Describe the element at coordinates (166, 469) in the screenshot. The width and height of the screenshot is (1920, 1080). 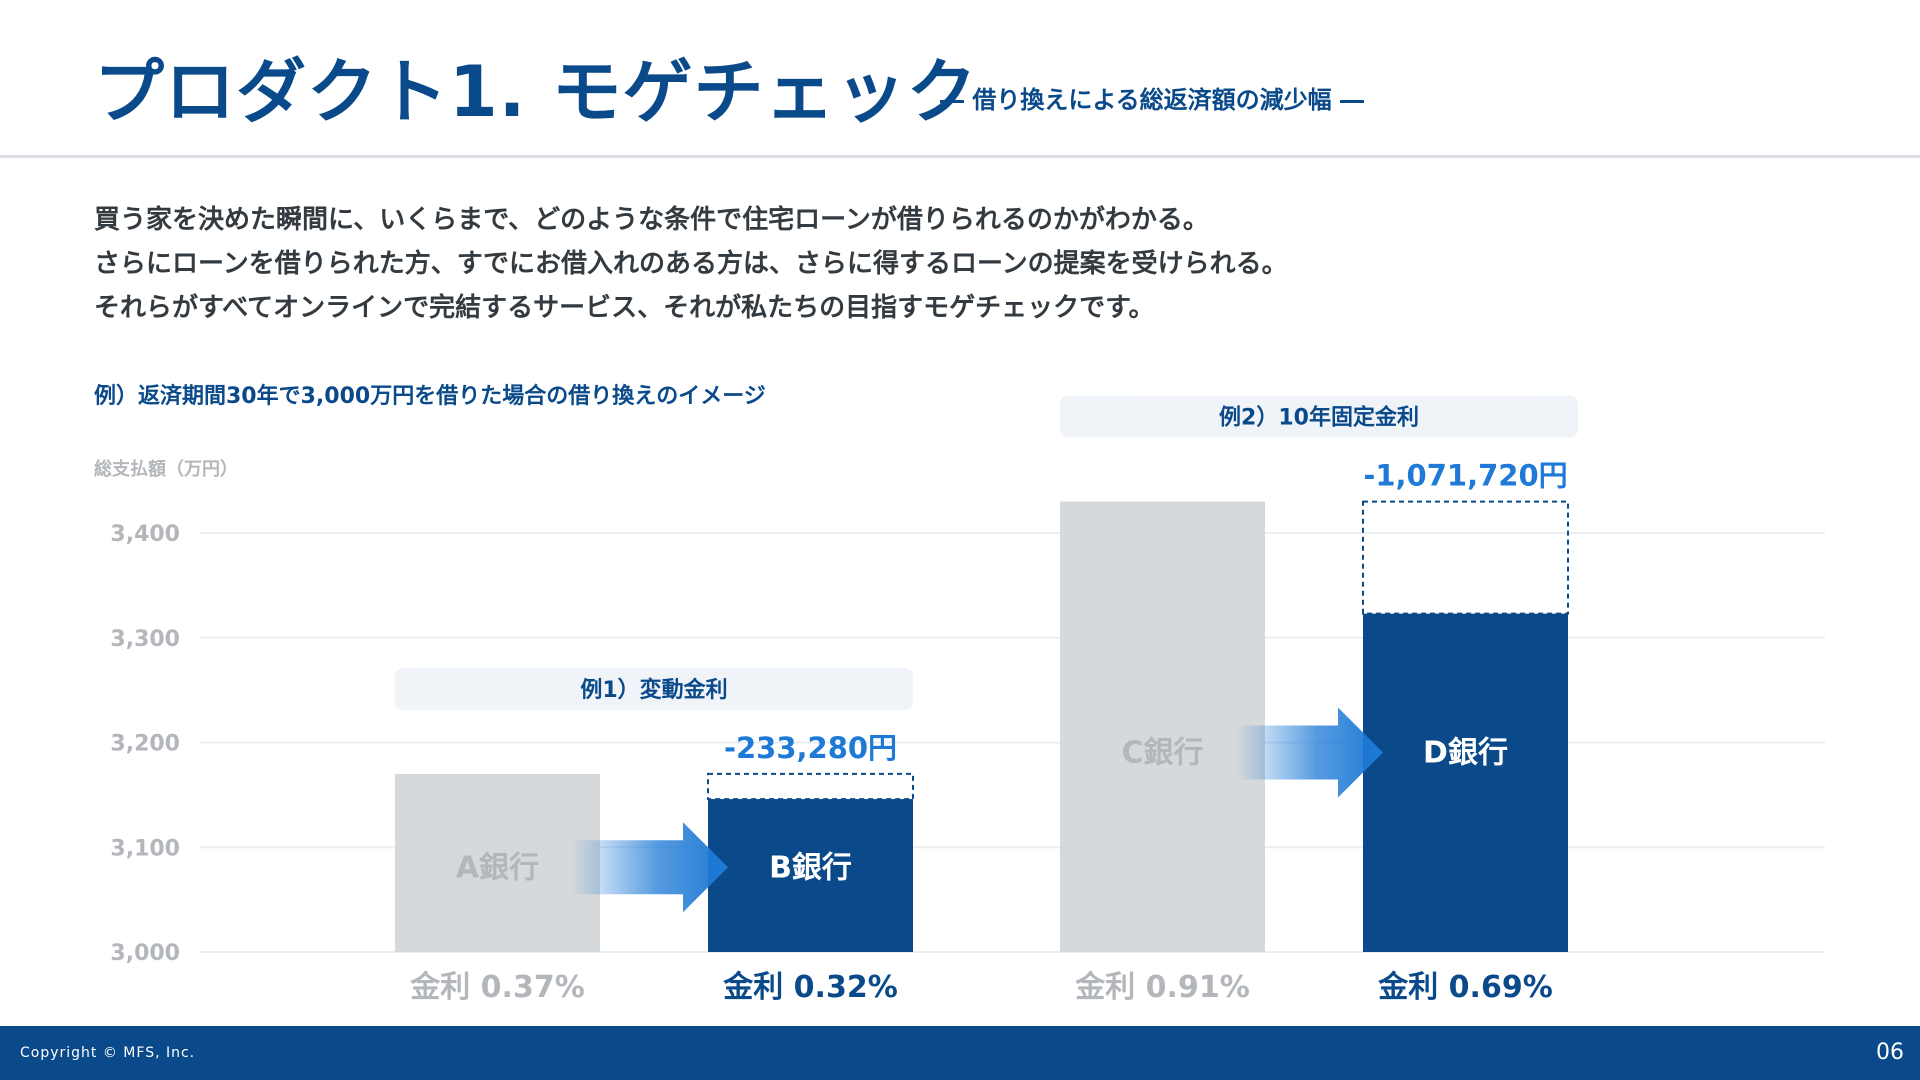
I see `y-axis-title: 総支払額（万円）` at that location.